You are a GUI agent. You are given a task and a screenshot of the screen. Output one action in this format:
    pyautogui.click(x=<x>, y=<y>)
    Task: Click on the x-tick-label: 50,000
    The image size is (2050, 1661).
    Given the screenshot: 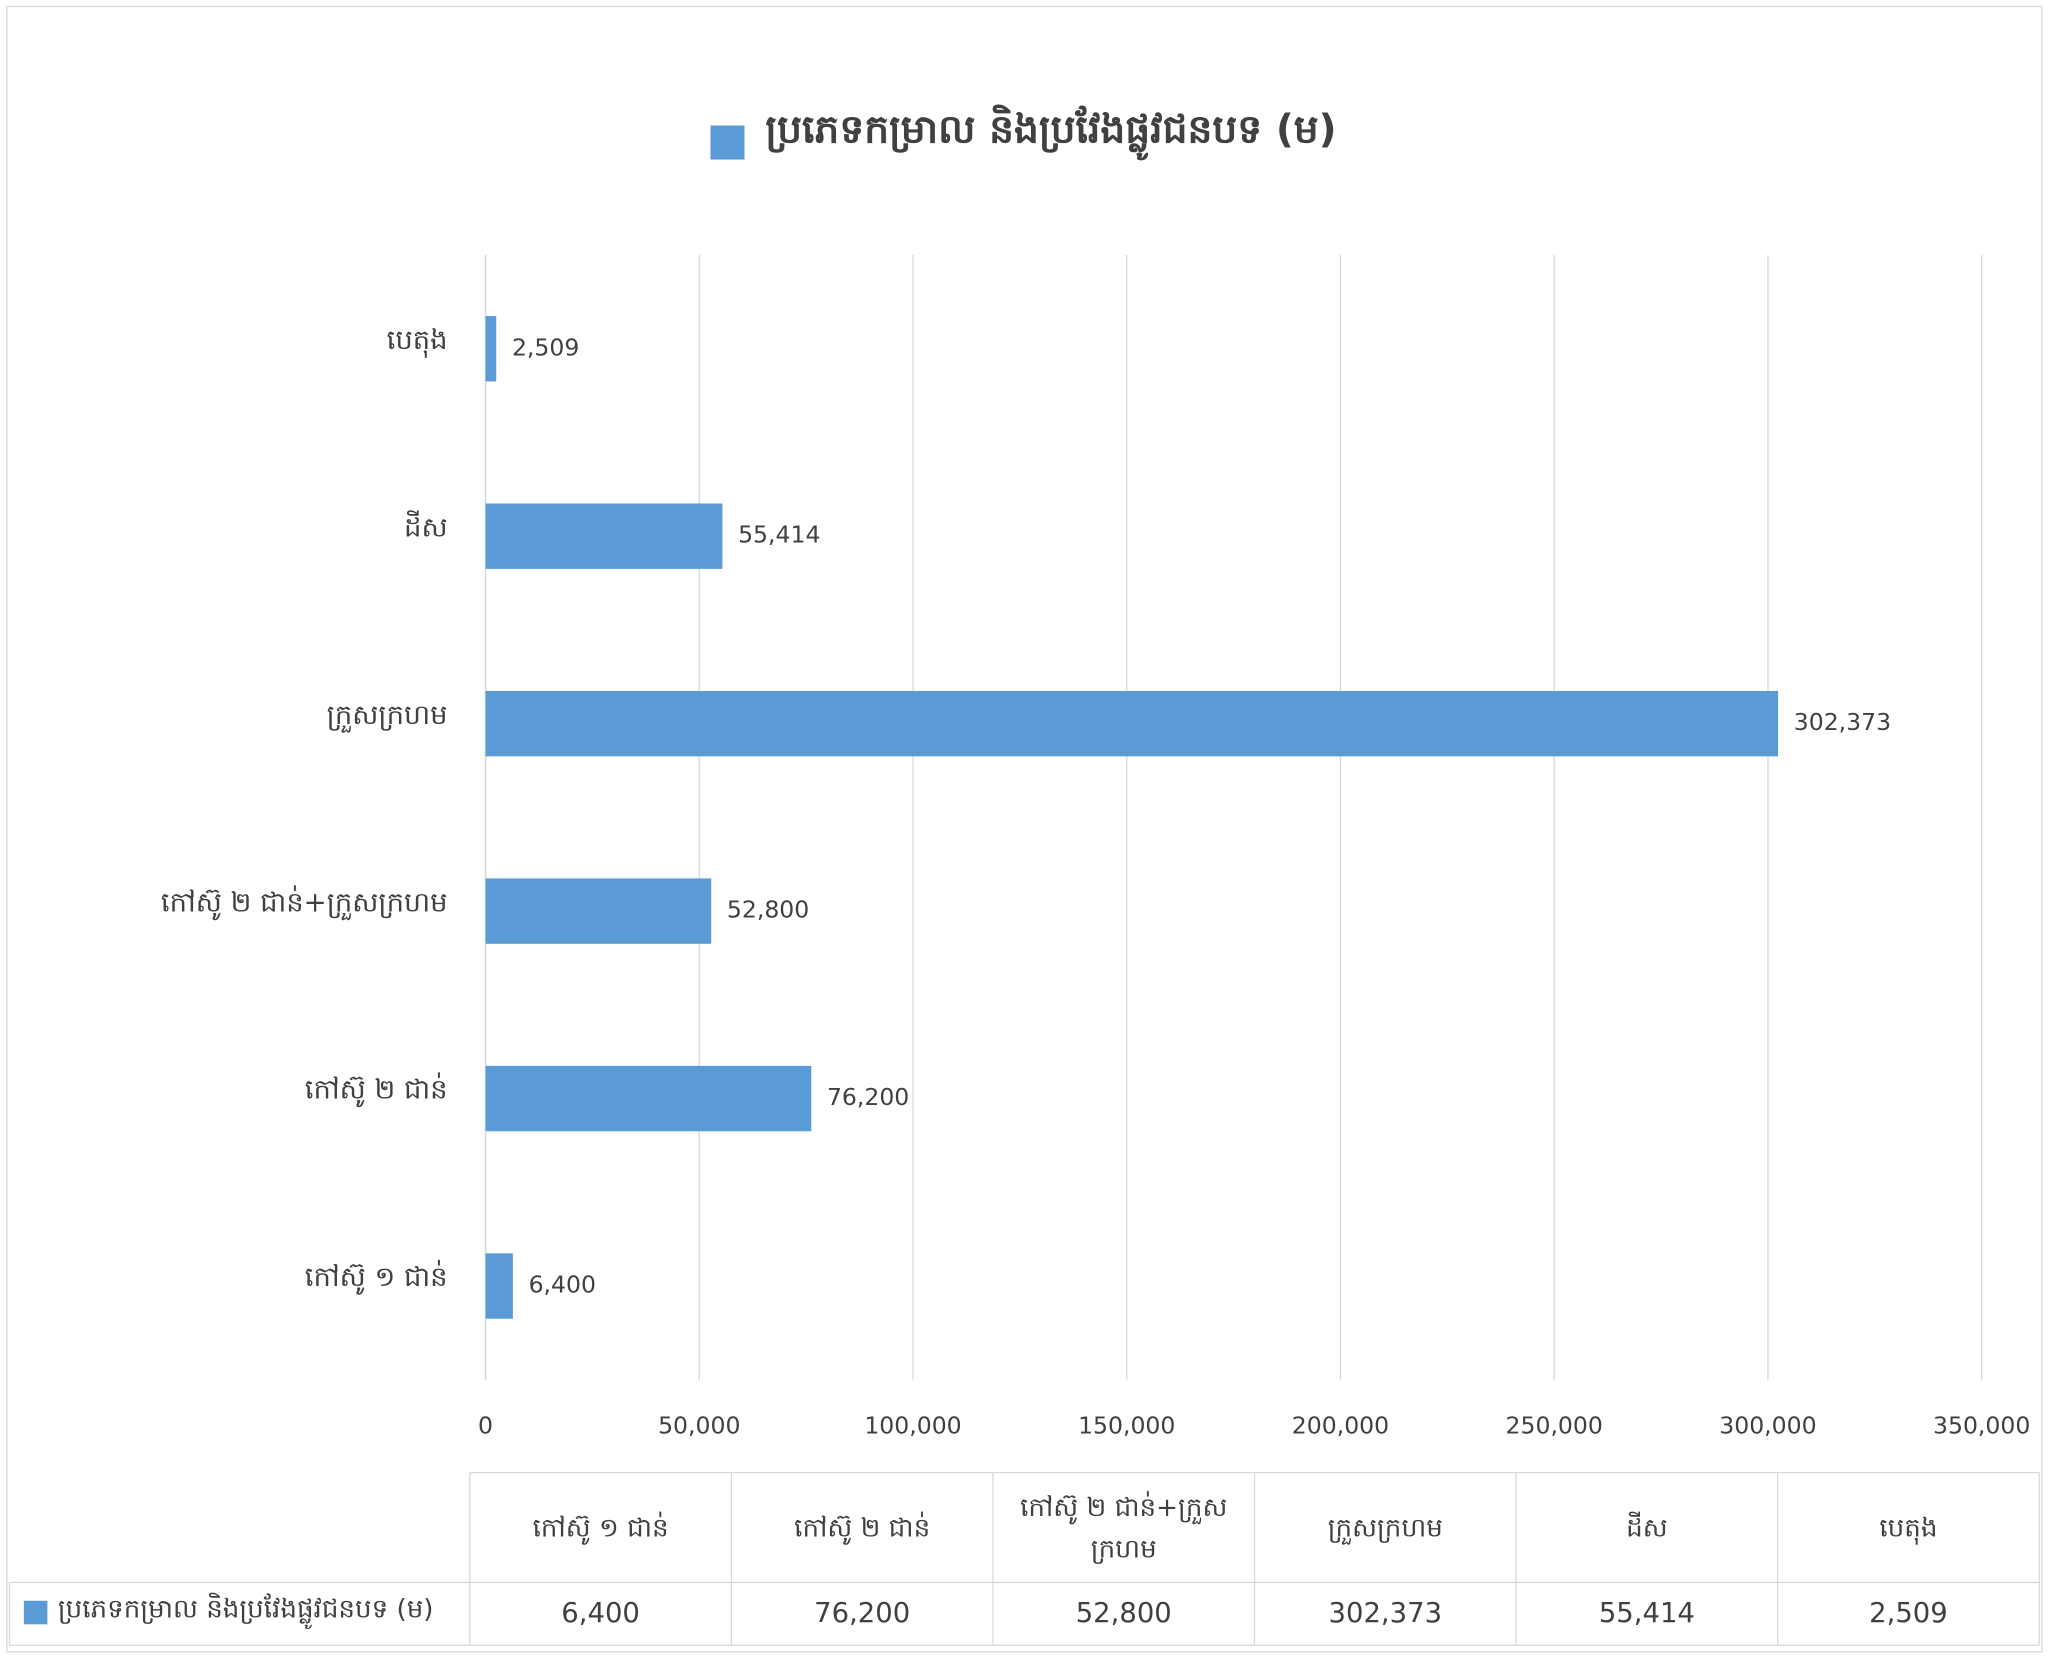 What is the action you would take?
    pyautogui.click(x=699, y=1425)
    